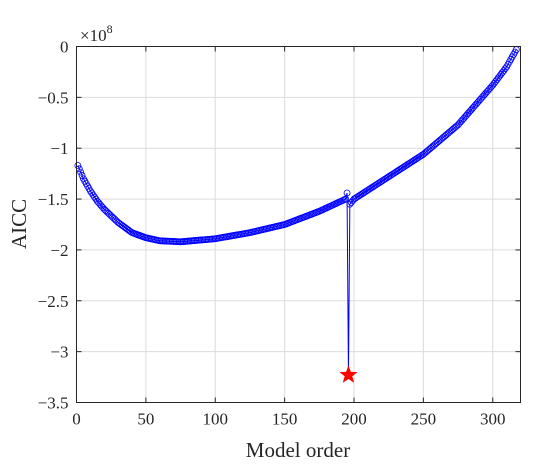  What do you see at coordinates (59, 352) in the screenshot?
I see `y-tick-label: −3` at bounding box center [59, 352].